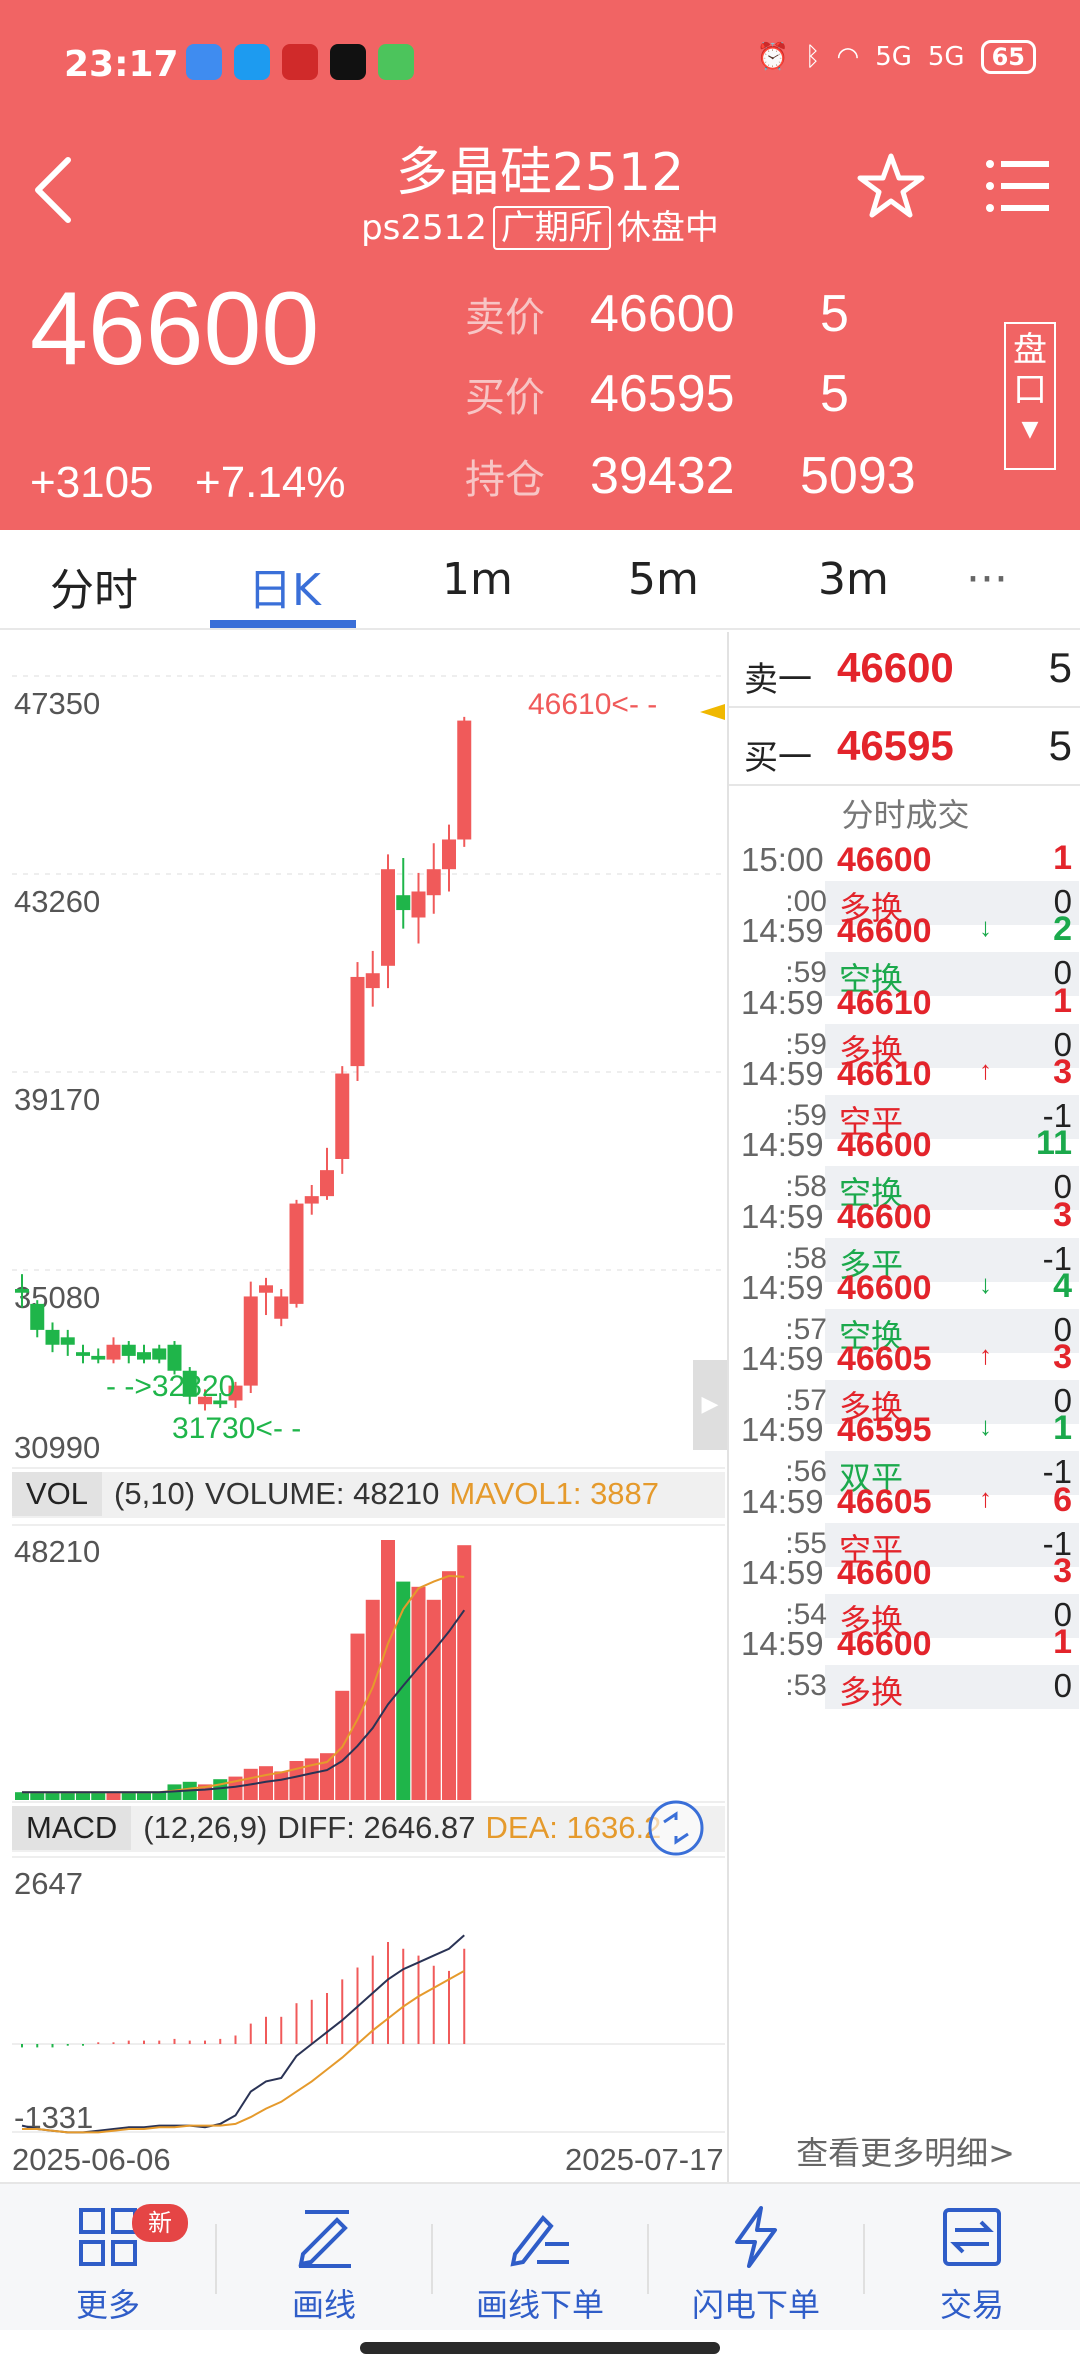 The image size is (1080, 2376). I want to click on trade-seconds: :58, so click(806, 1187).